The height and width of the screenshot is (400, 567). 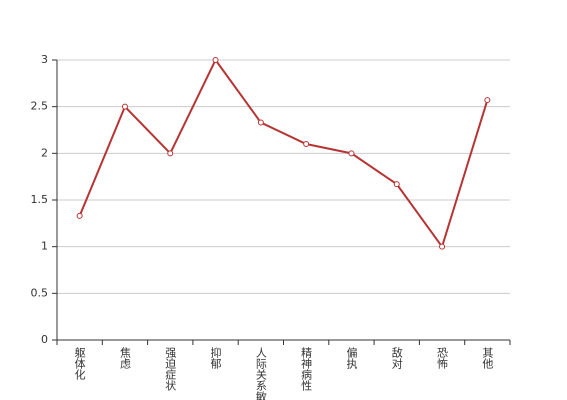 I want to click on x-tick-label: 人际关系敏感, so click(x=260, y=373).